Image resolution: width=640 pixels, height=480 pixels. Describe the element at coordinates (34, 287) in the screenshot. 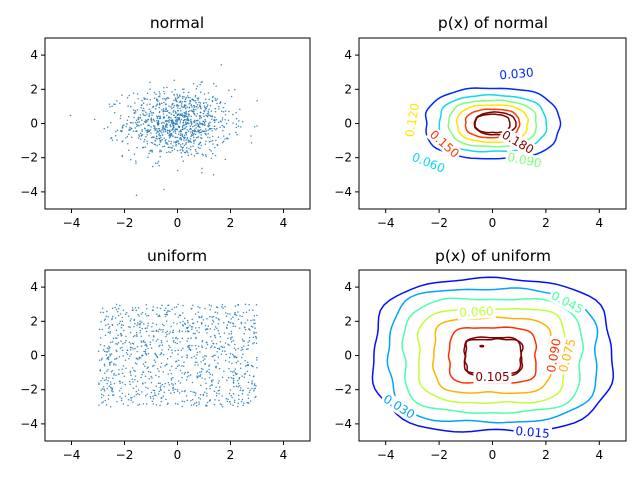

I see `y-tick-label: 4` at that location.